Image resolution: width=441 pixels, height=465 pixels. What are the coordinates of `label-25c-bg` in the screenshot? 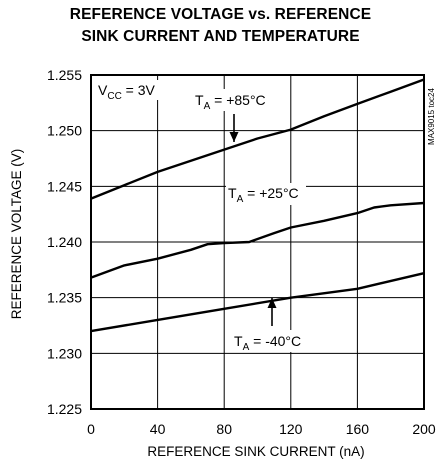 It's located at (266, 194).